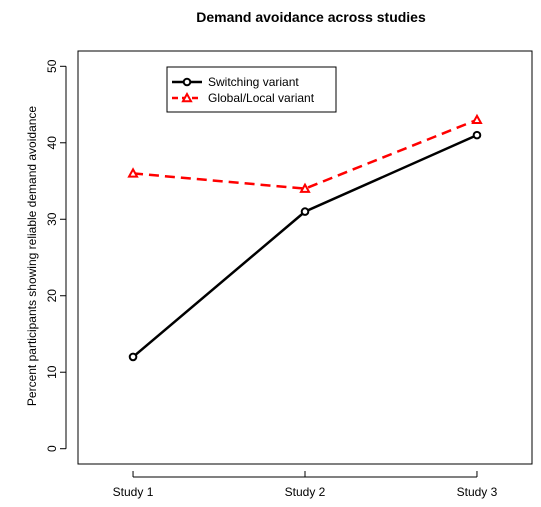 Image resolution: width=541 pixels, height=507 pixels. Describe the element at coordinates (52, 448) in the screenshot. I see `y-tick-label: 0` at that location.